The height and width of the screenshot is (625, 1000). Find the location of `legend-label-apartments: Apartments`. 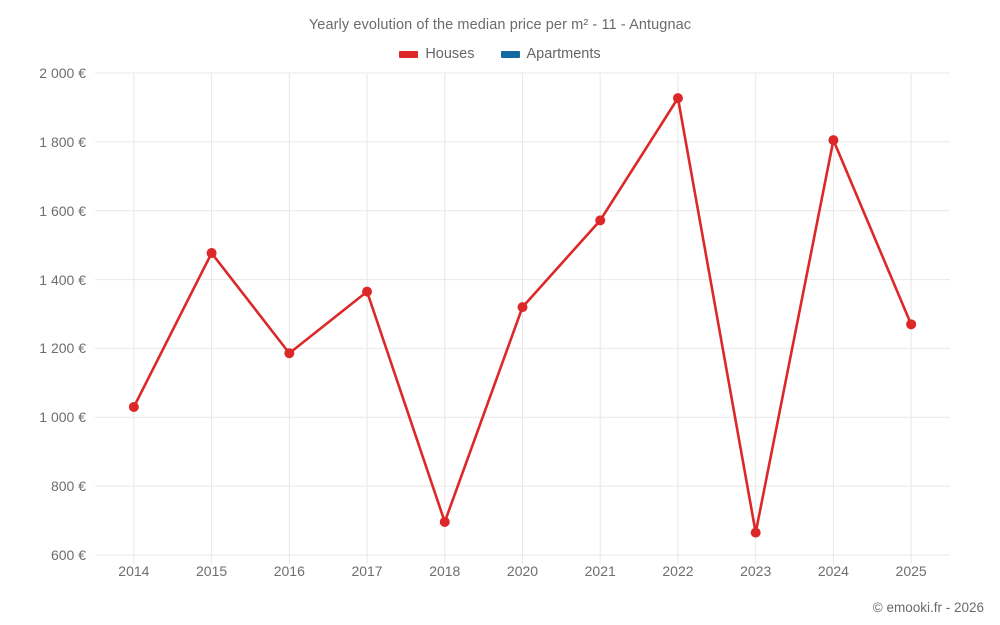

legend-label-apartments: Apartments is located at coordinates (563, 54).